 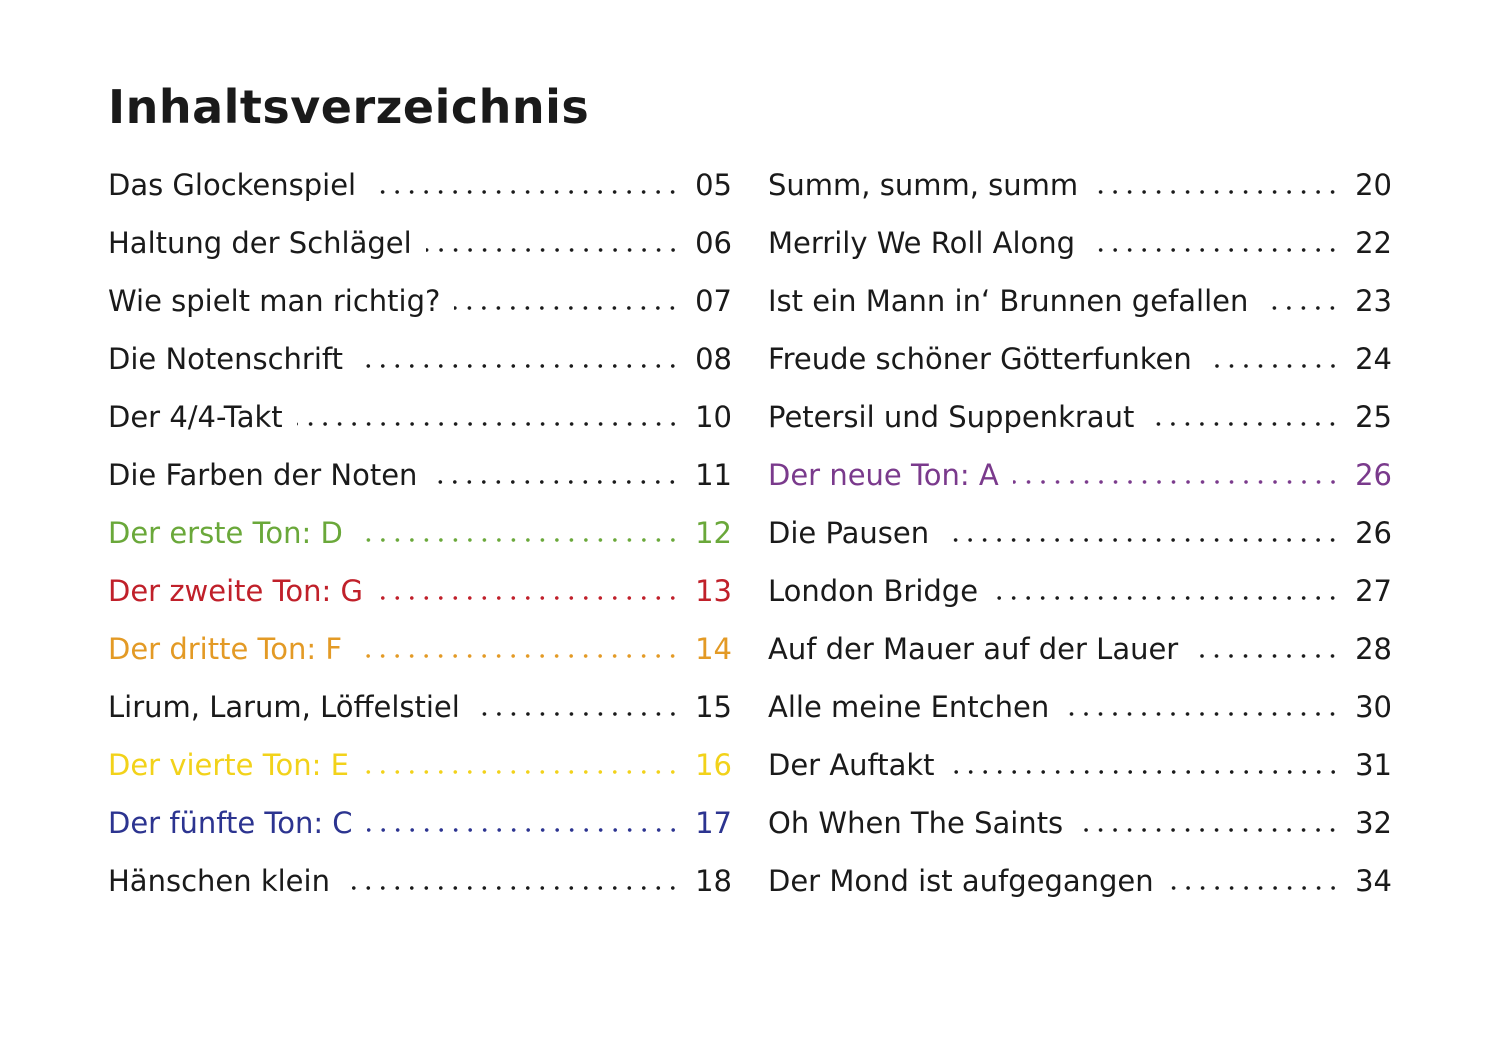 What do you see at coordinates (973, 649) in the screenshot?
I see `toc-entry-title: Auf der Mauer auf der Lauer` at bounding box center [973, 649].